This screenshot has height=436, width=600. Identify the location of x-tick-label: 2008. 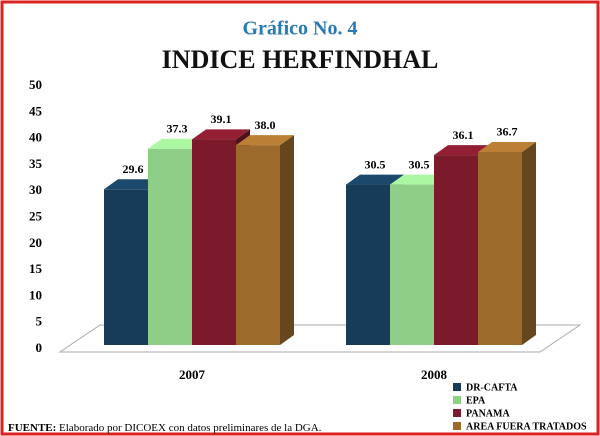
(434, 374).